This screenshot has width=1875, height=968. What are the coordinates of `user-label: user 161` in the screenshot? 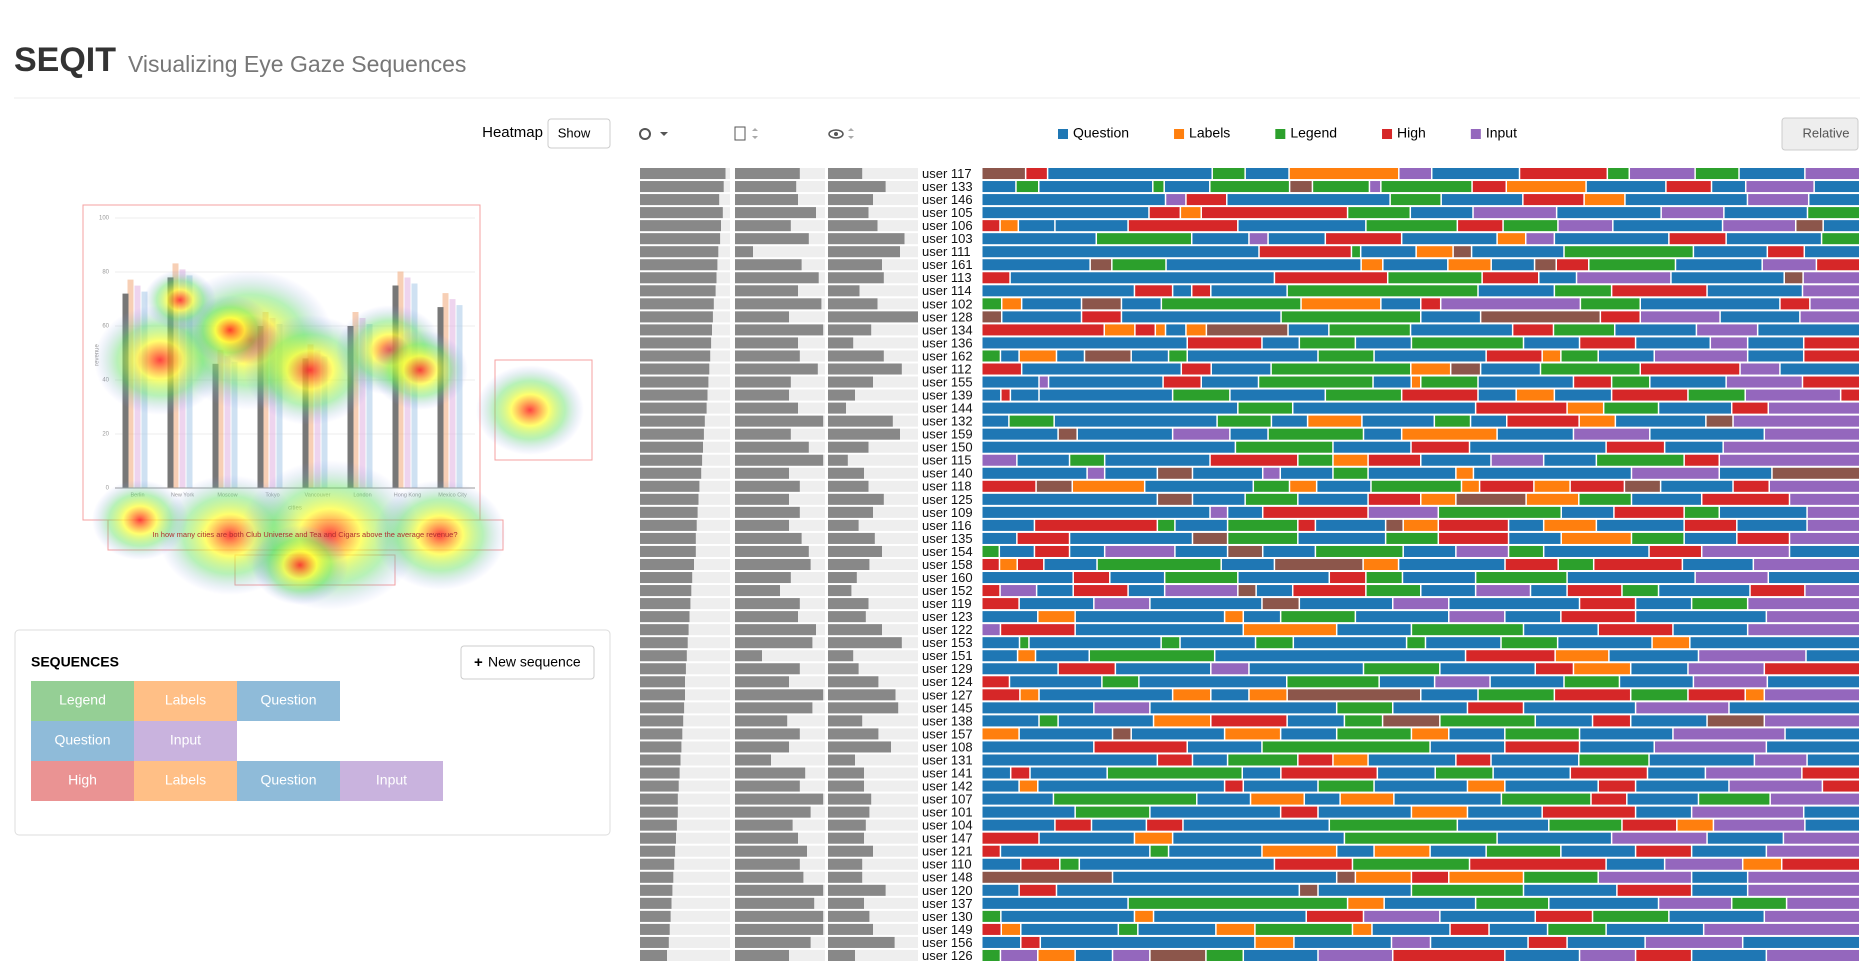 It's located at (947, 264).